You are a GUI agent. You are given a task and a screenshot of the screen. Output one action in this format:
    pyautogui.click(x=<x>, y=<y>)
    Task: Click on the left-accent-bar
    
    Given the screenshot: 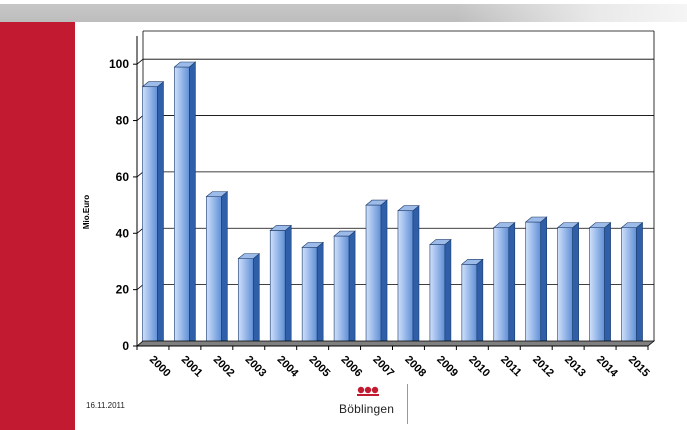 What is the action you would take?
    pyautogui.click(x=37, y=226)
    